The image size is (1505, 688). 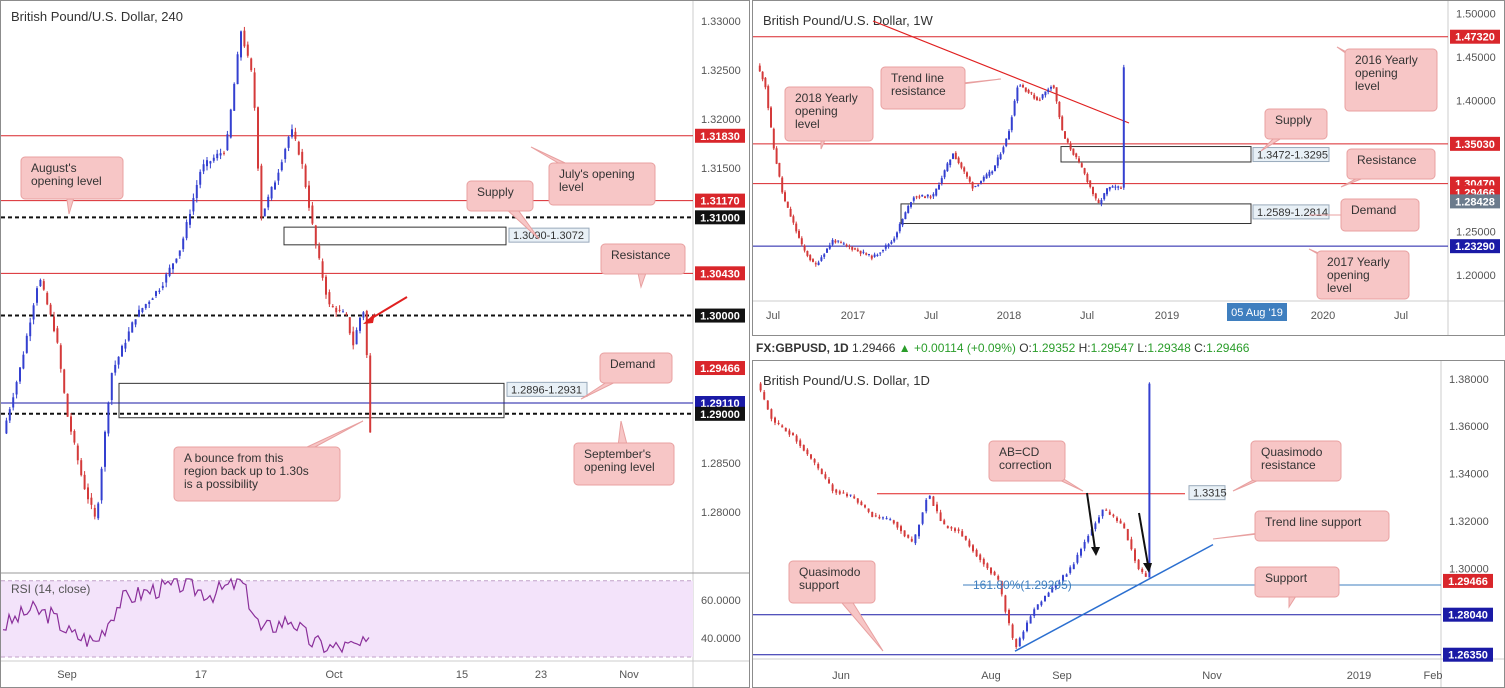 What do you see at coordinates (1475, 38) in the screenshot?
I see `weekly-price-1-47320-label: 1.47320` at bounding box center [1475, 38].